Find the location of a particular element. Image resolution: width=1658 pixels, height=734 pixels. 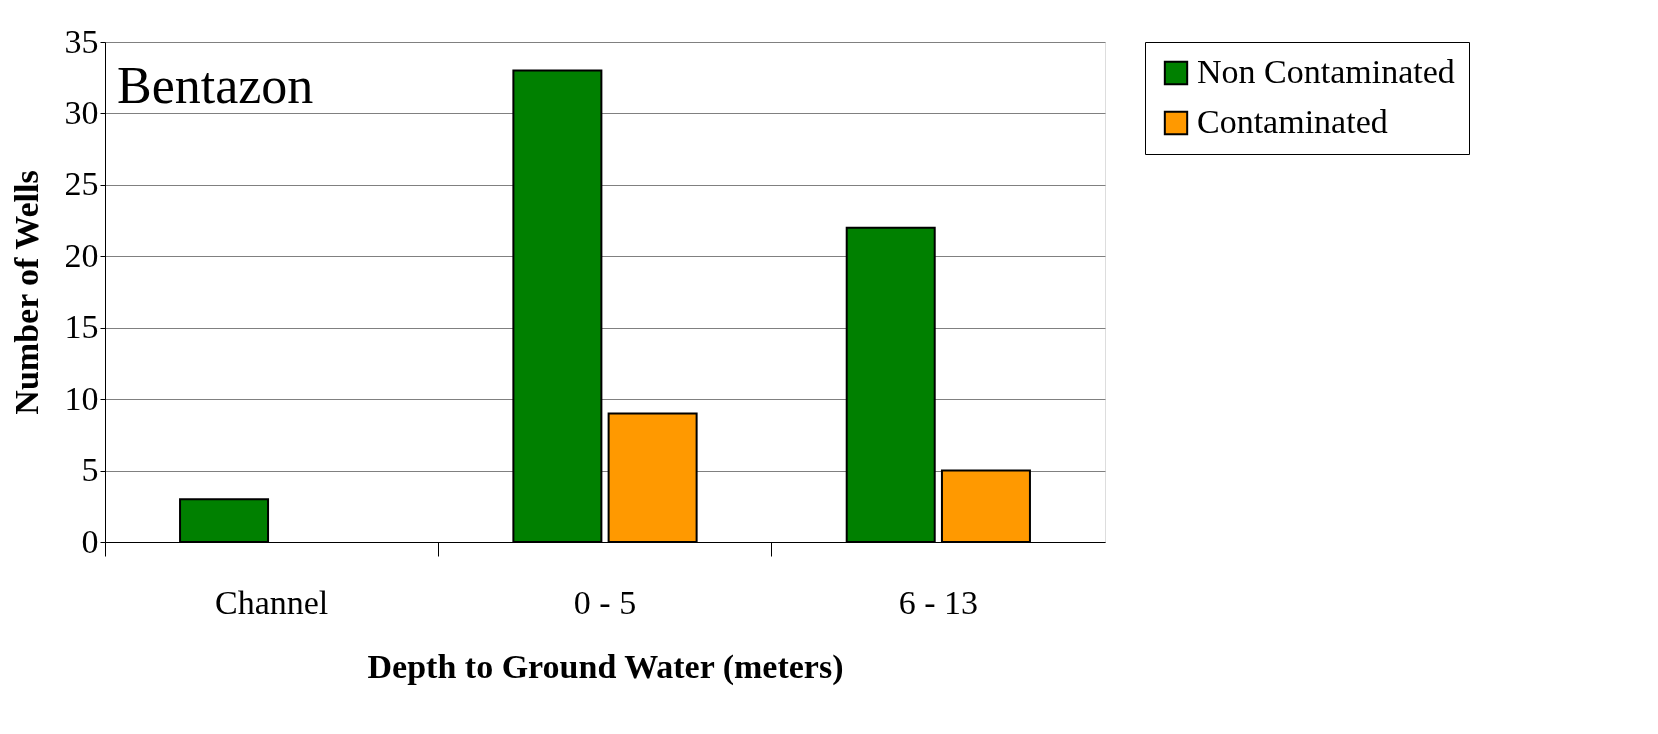

y-tick-label: 35 is located at coordinates (81, 41).